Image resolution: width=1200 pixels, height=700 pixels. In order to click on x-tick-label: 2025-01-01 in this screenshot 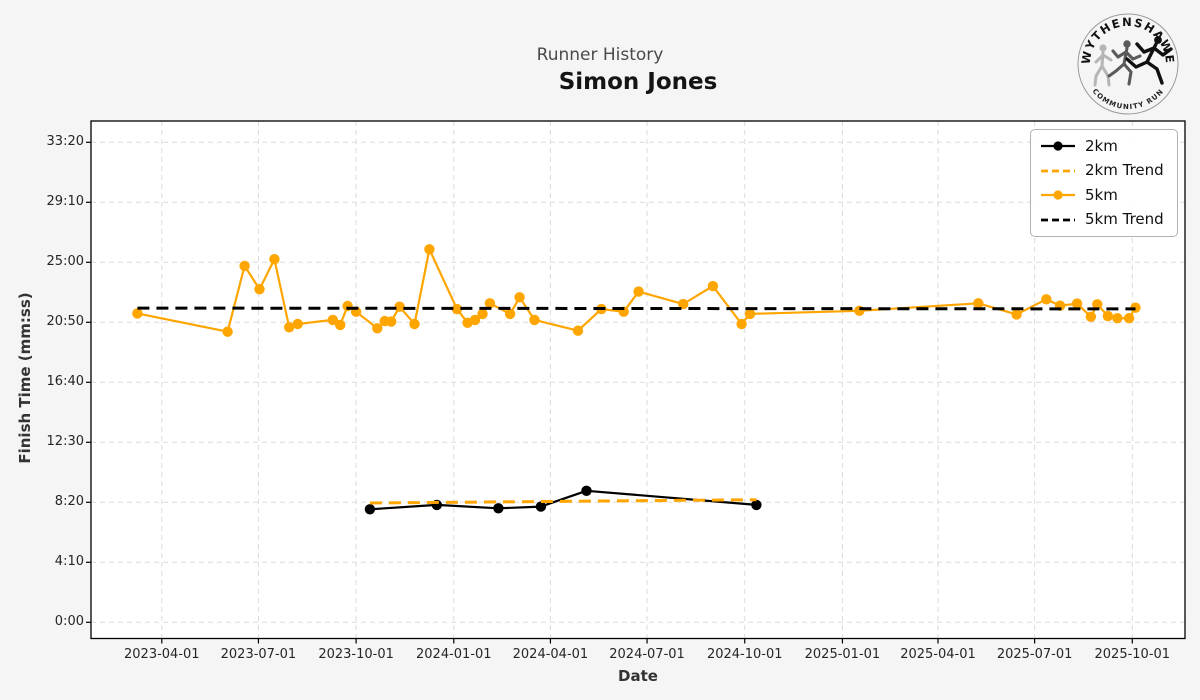, I will do `click(842, 654)`.